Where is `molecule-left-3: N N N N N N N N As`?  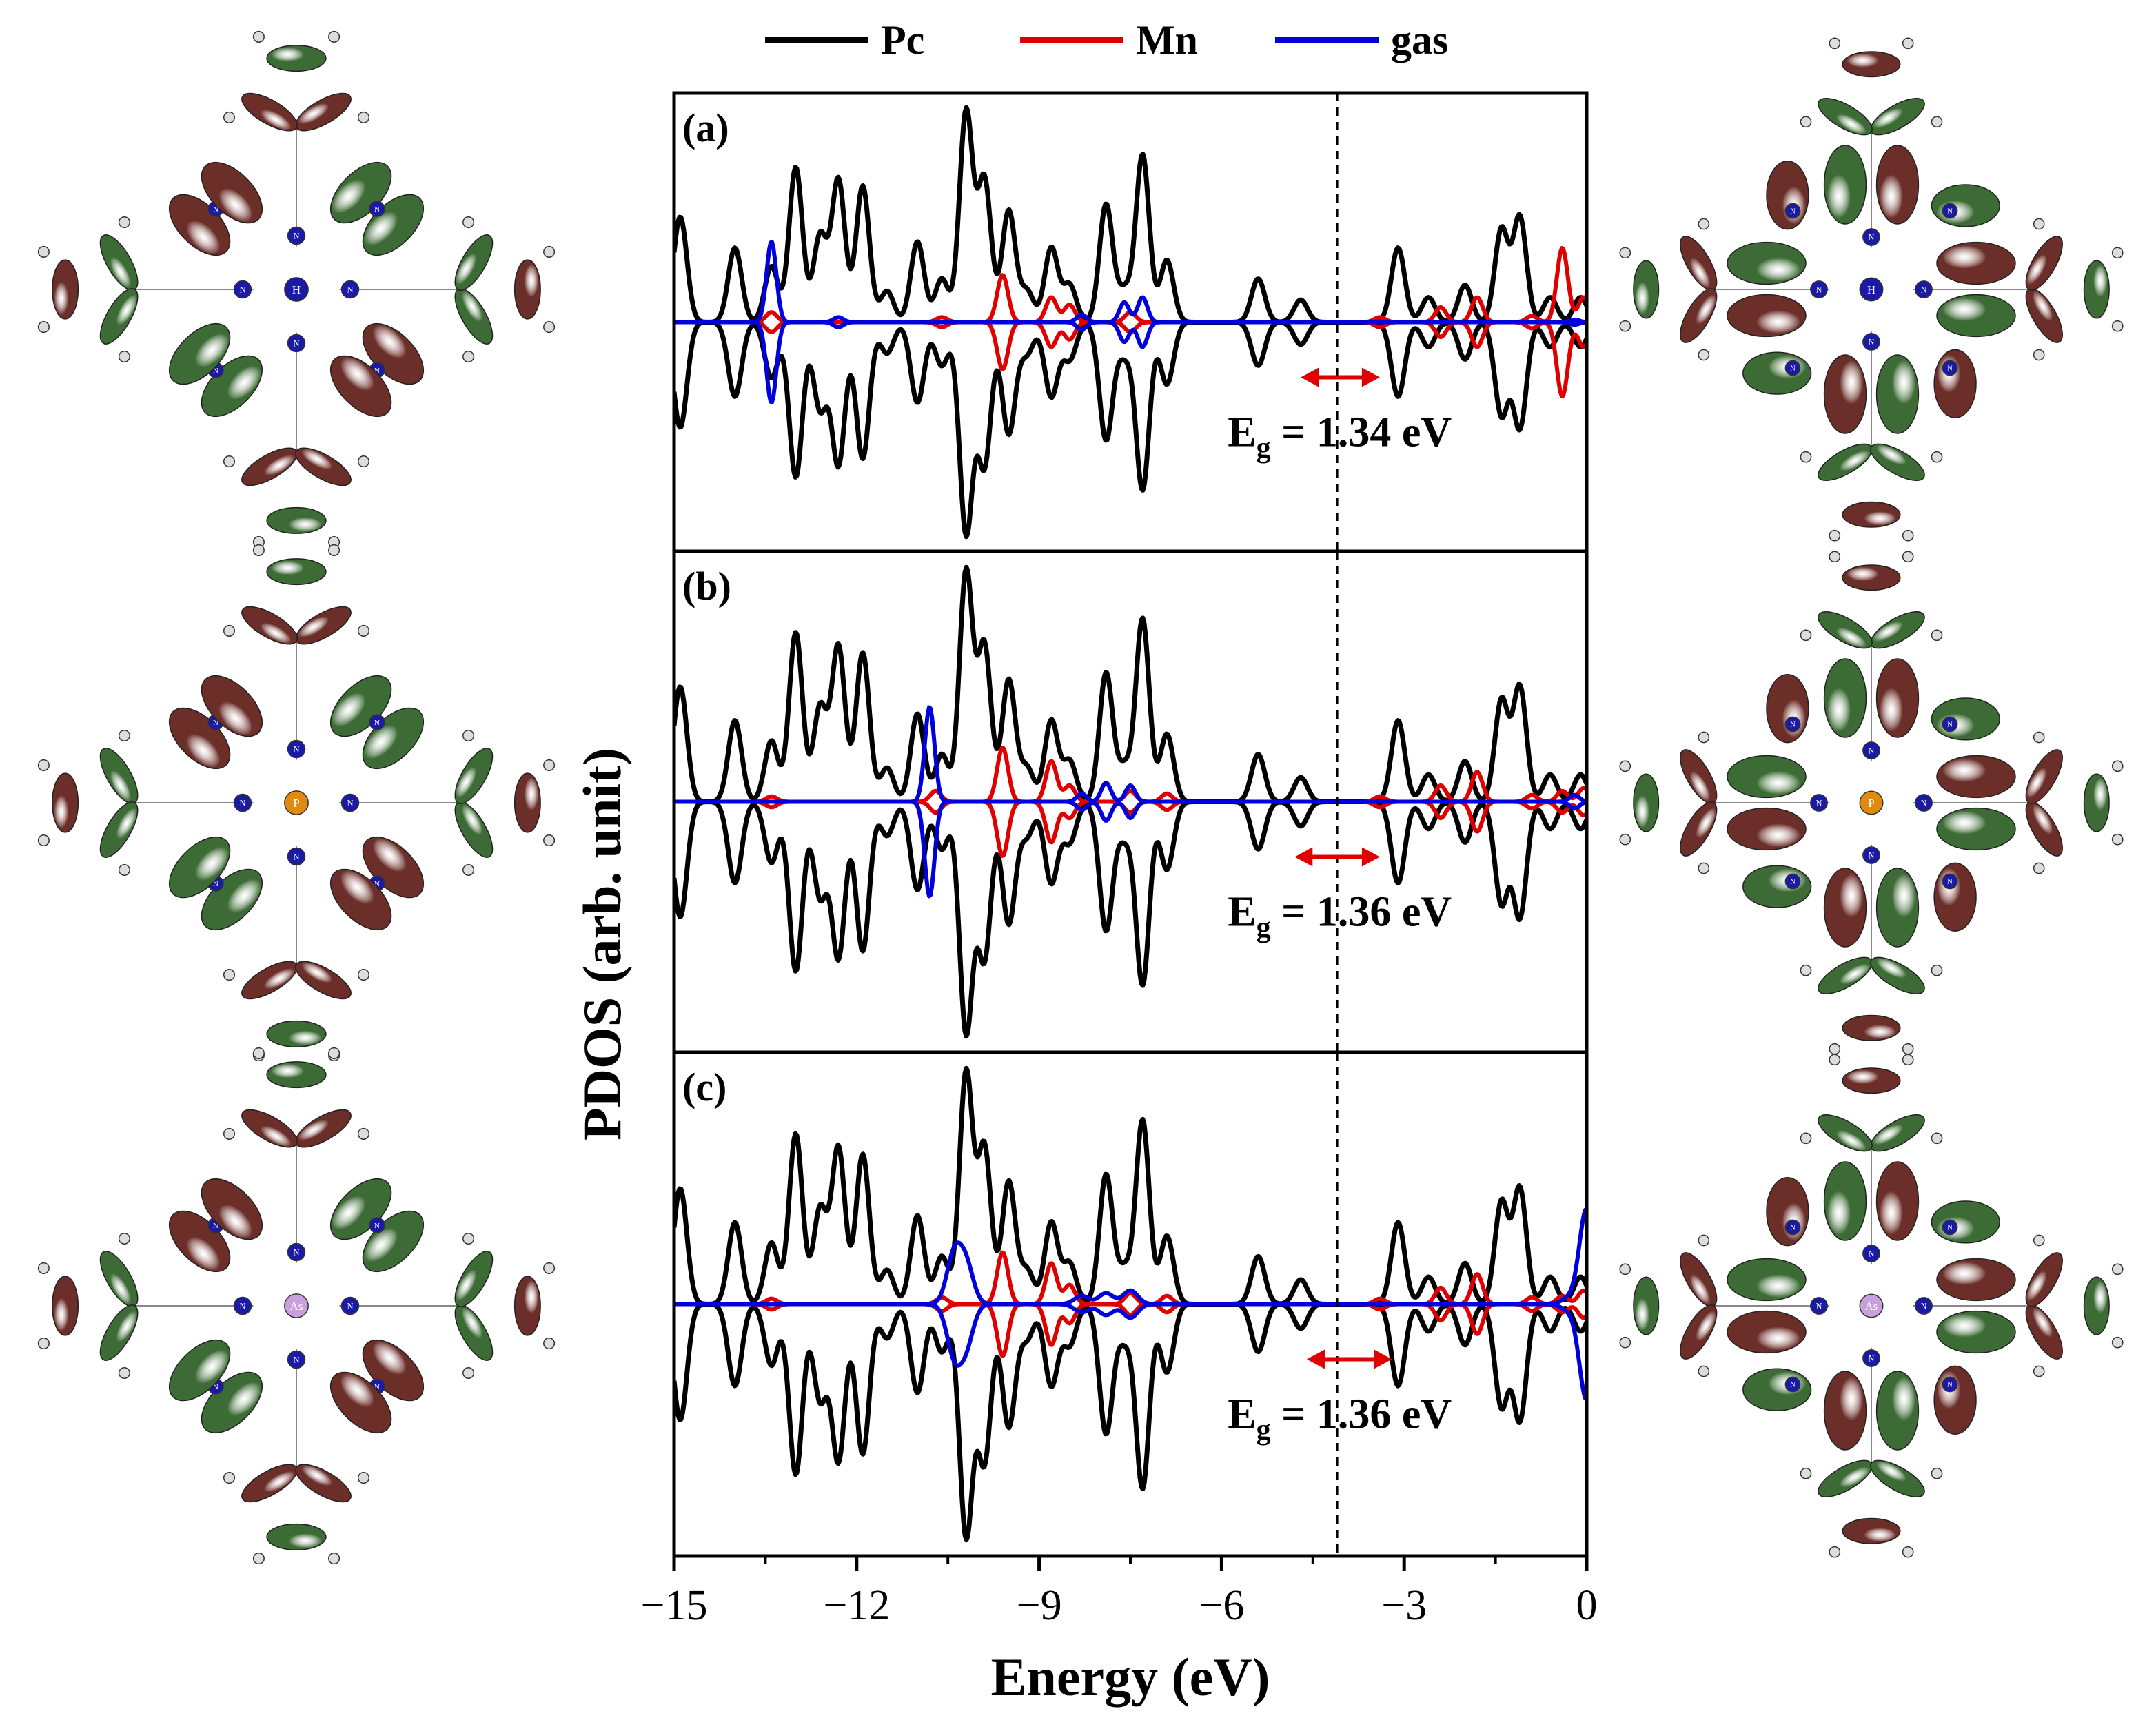 molecule-left-3: N N N N N N N N As is located at coordinates (296, 1306).